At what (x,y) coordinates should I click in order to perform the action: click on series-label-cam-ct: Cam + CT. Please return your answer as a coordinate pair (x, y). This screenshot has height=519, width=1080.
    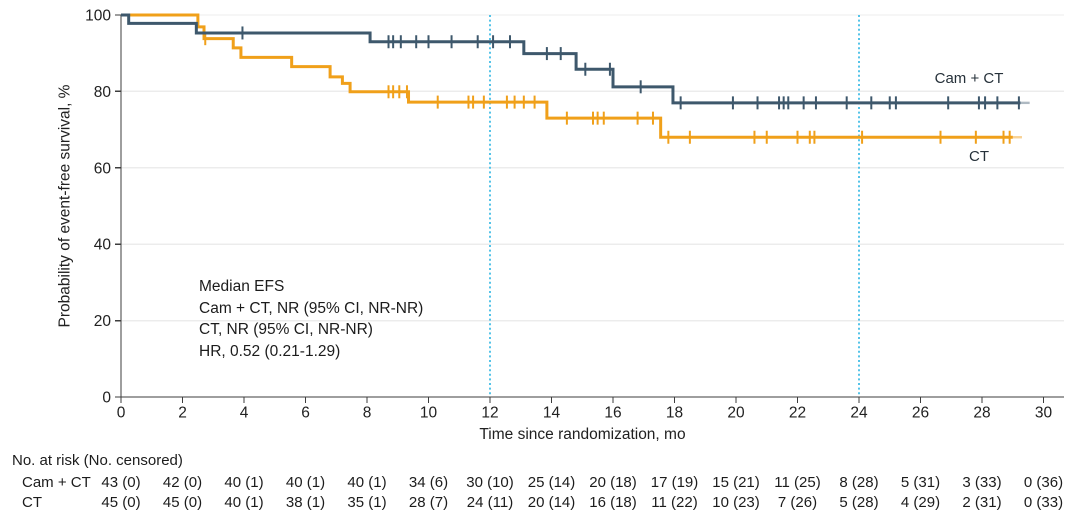
    Looking at the image, I should click on (969, 78).